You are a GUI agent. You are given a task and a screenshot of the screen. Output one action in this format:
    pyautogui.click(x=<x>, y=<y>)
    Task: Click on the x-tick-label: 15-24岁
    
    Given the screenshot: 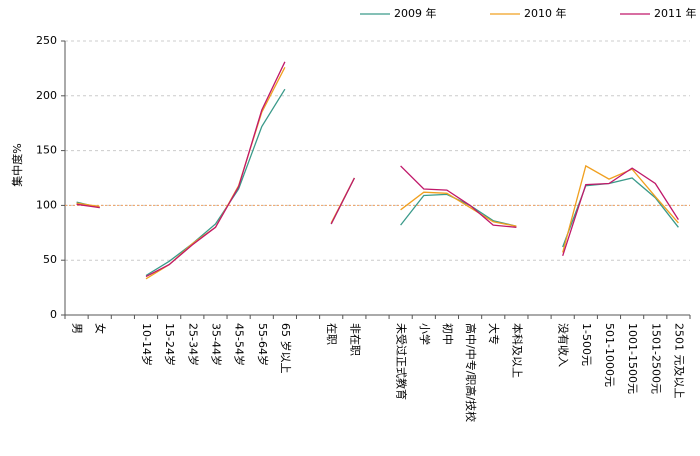 What is the action you would take?
    pyautogui.click(x=170, y=344)
    